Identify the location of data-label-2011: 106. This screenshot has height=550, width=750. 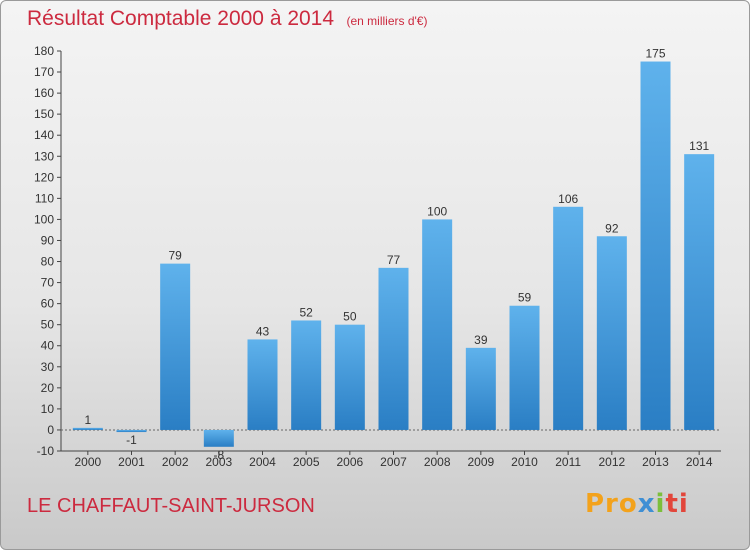
(568, 199).